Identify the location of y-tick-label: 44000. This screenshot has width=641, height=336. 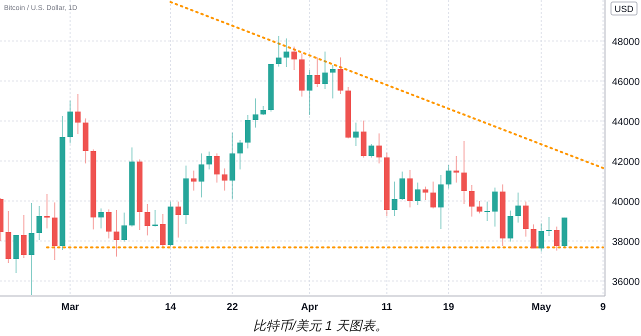
(626, 122).